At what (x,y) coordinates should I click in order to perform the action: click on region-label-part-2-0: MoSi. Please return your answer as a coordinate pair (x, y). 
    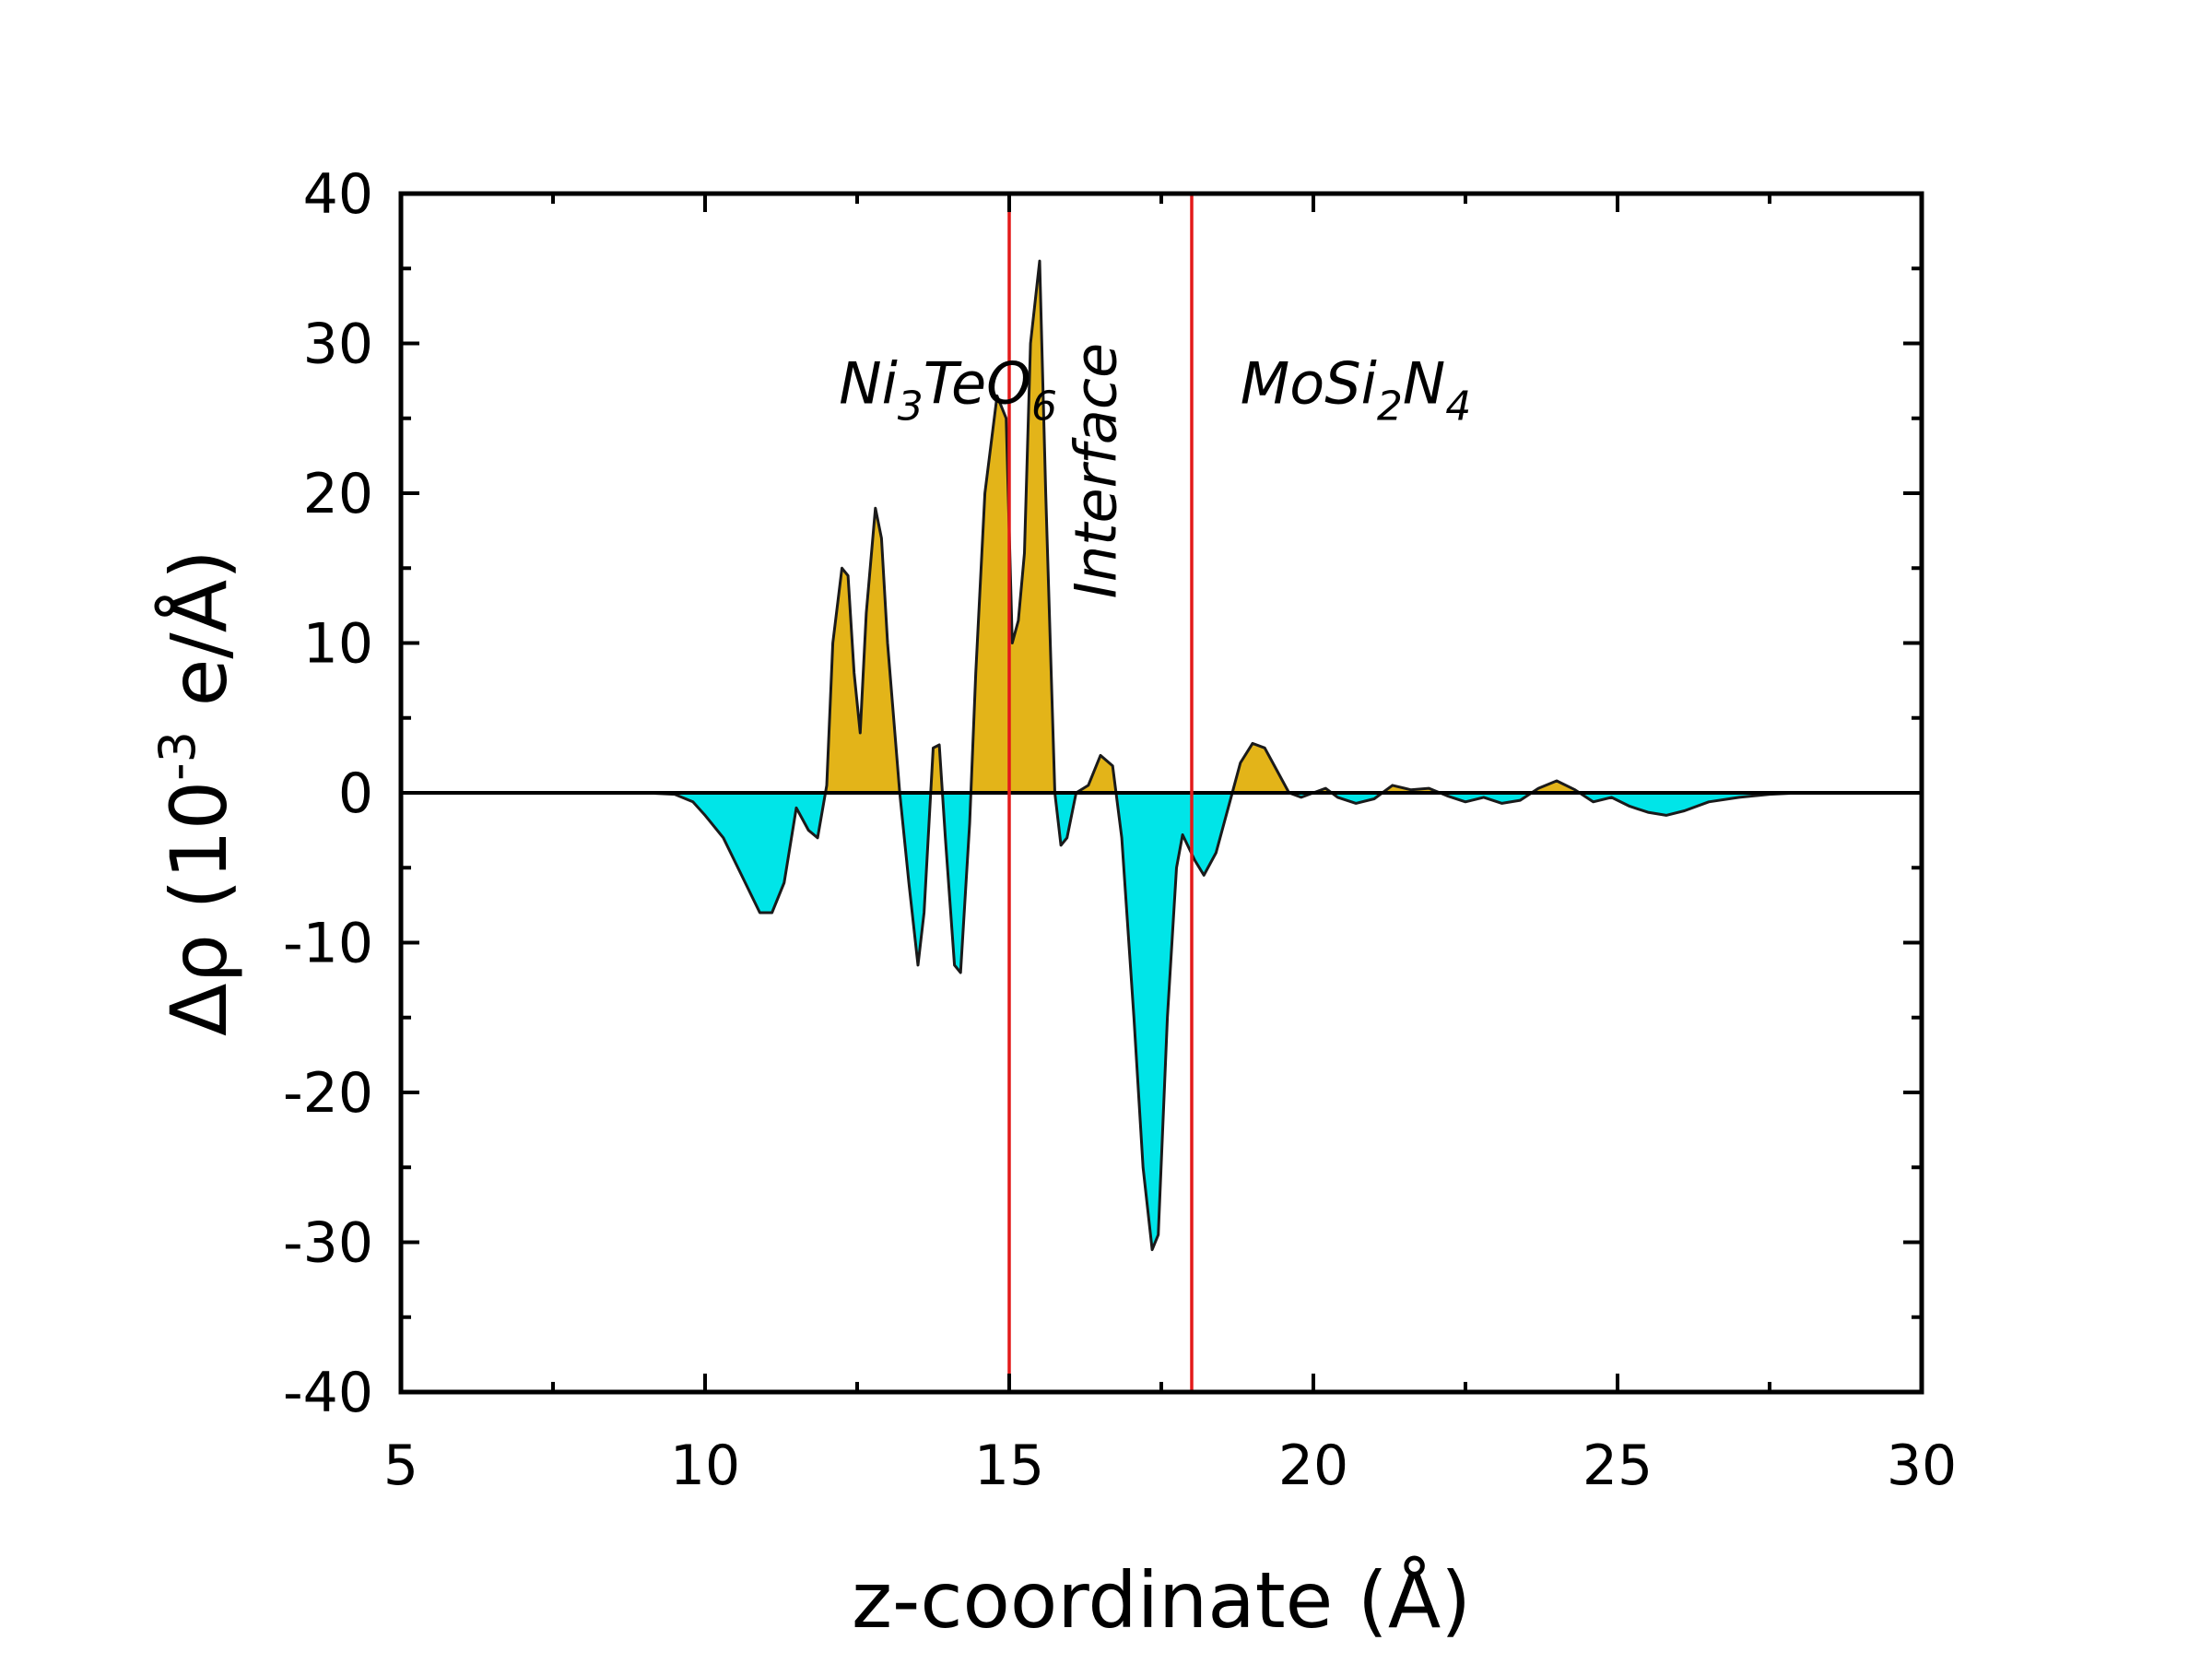
    Looking at the image, I should click on (1309, 384).